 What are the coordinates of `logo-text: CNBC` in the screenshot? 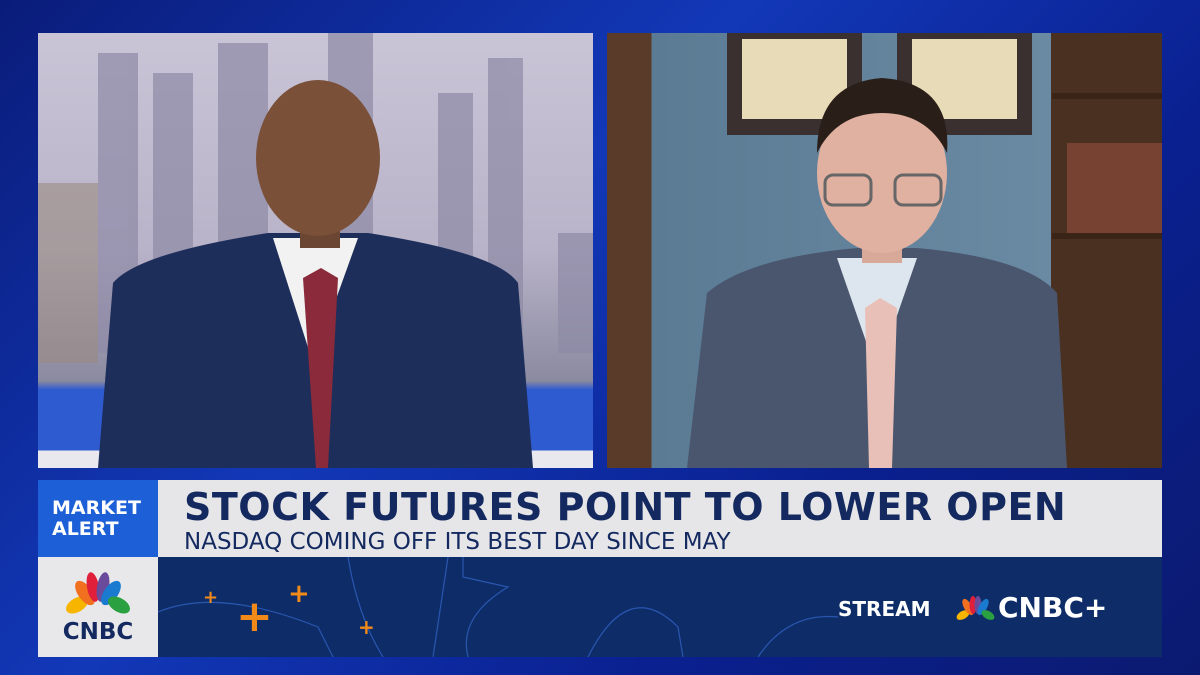 It's located at (98, 632).